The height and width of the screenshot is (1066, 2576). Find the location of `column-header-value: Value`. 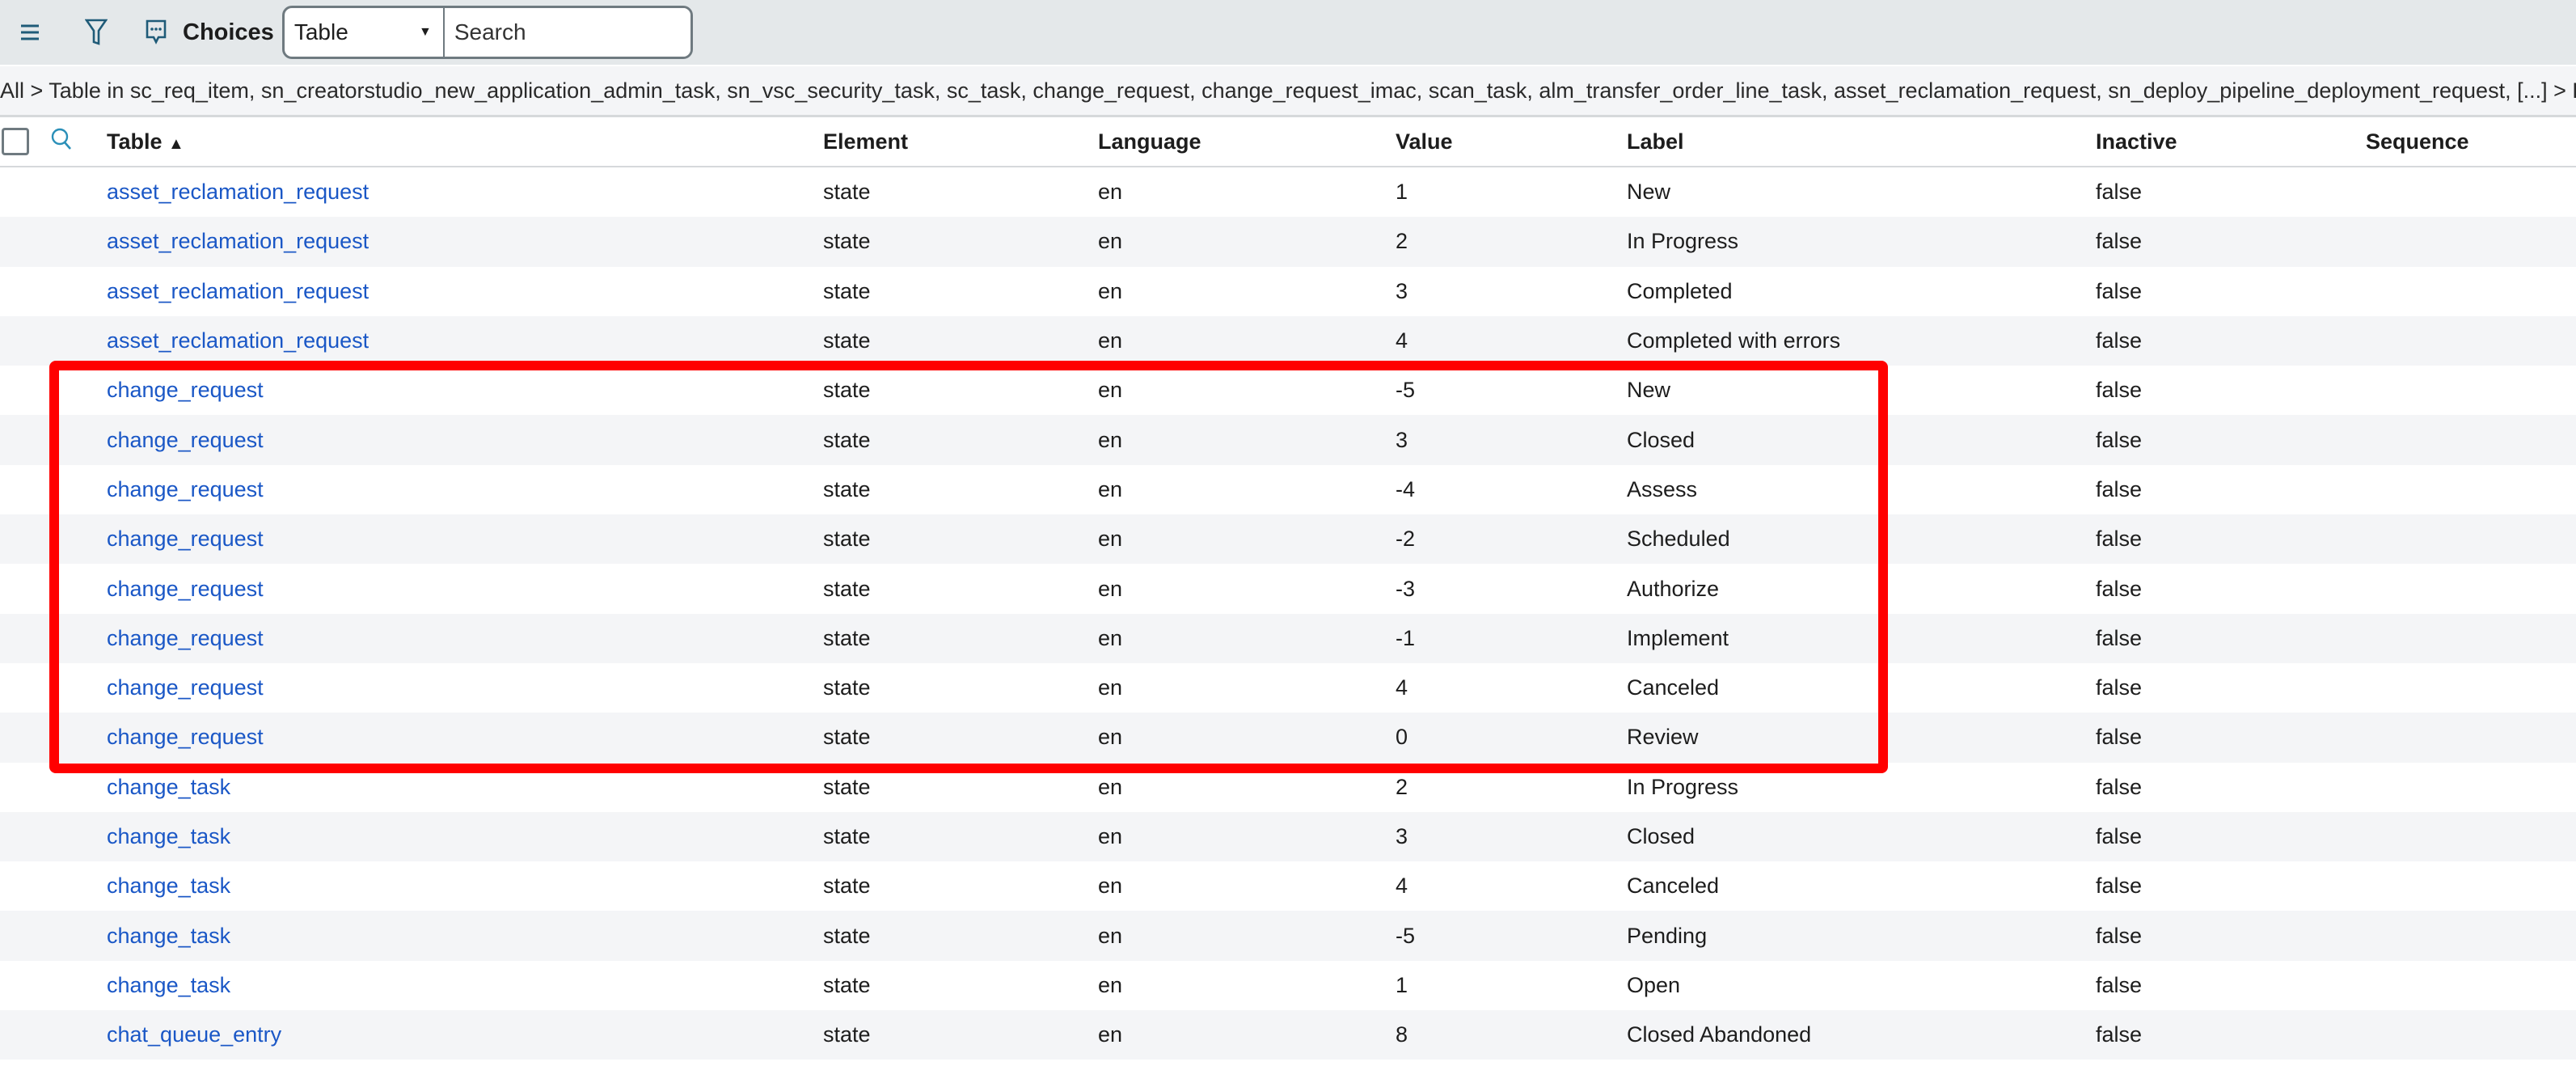

column-header-value: Value is located at coordinates (1511, 142).